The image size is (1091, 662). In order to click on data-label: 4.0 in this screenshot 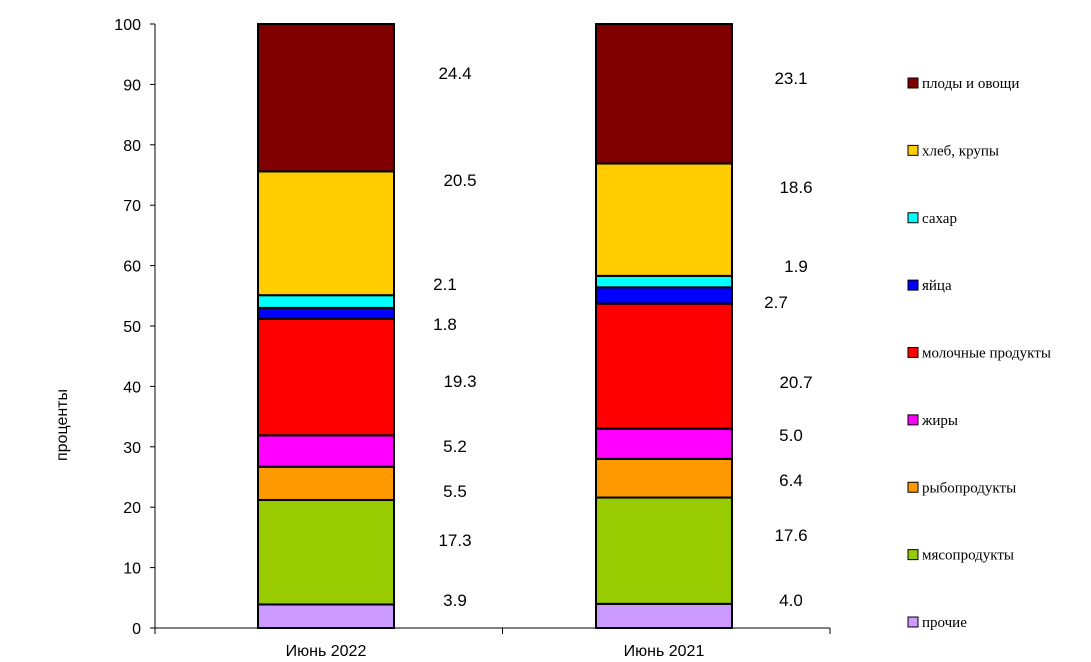, I will do `click(791, 600)`.